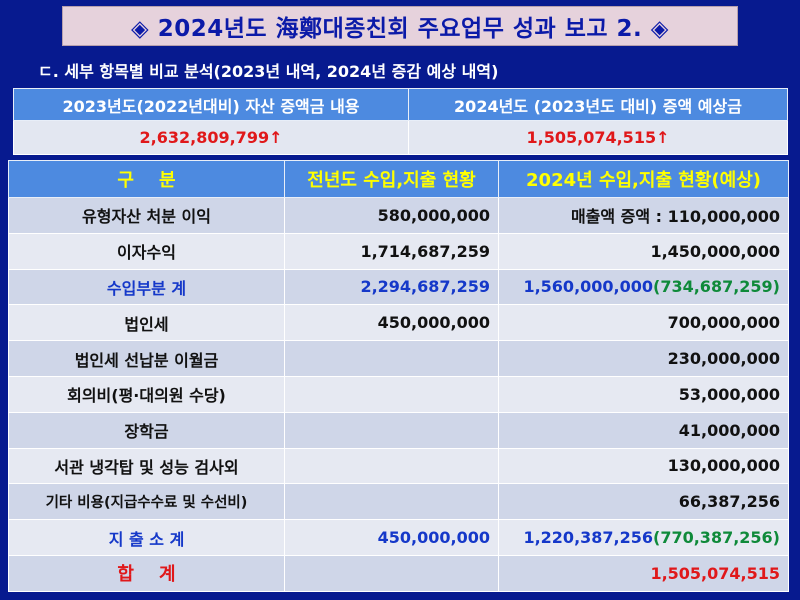 Image resolution: width=800 pixels, height=600 pixels. What do you see at coordinates (588, 538) in the screenshot?
I see `row-cur-value: 1,220,387,256` at bounding box center [588, 538].